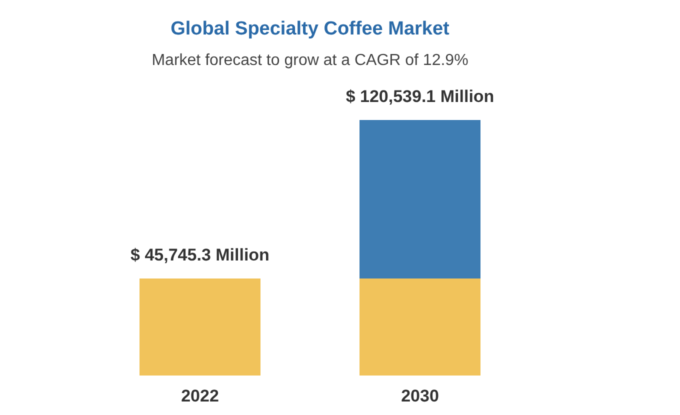  I want to click on x-tick-label: 2022, so click(200, 396).